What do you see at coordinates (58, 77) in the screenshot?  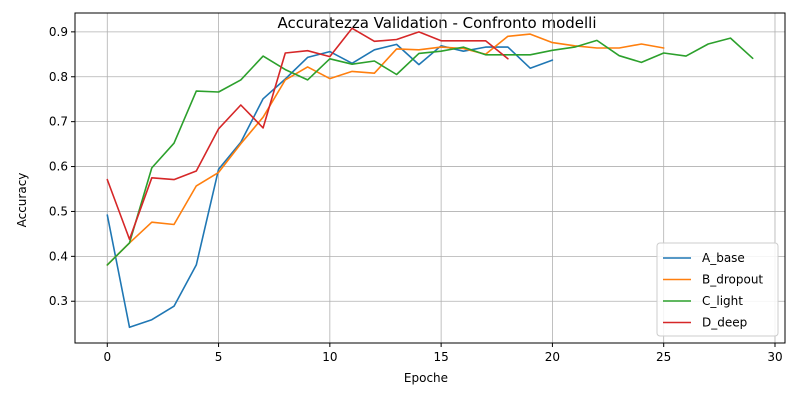 I see `y-tick-label: 0.8` at bounding box center [58, 77].